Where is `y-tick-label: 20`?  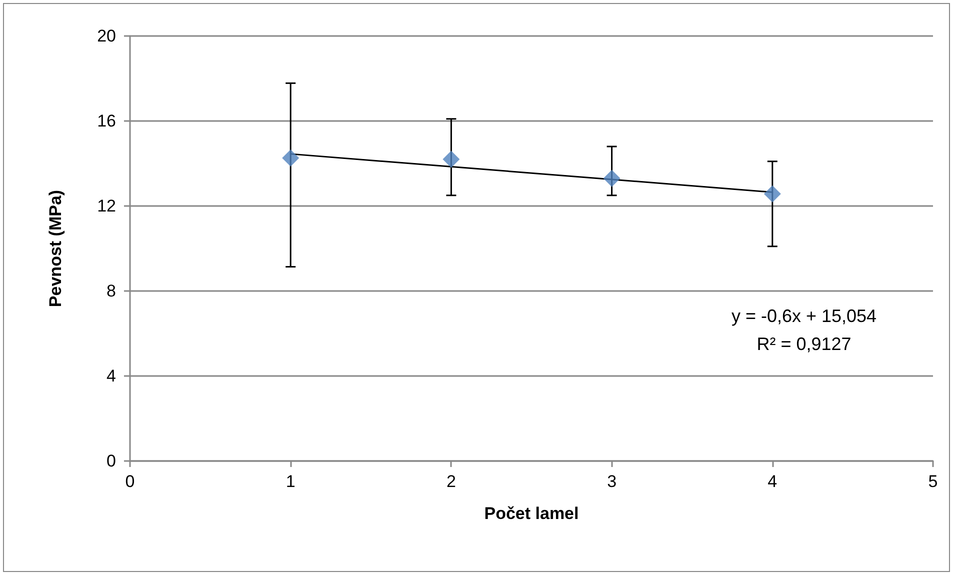 y-tick-label: 20 is located at coordinates (106, 36).